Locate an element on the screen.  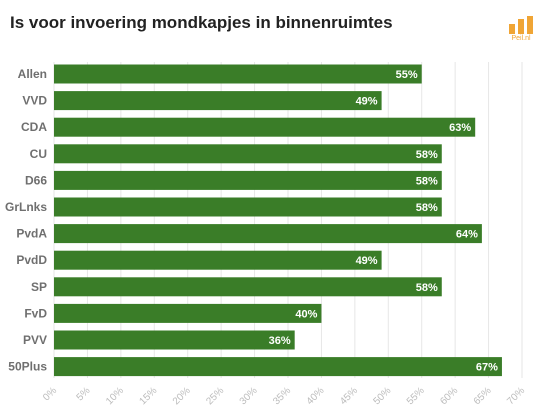
bar-sp is located at coordinates (248, 287).